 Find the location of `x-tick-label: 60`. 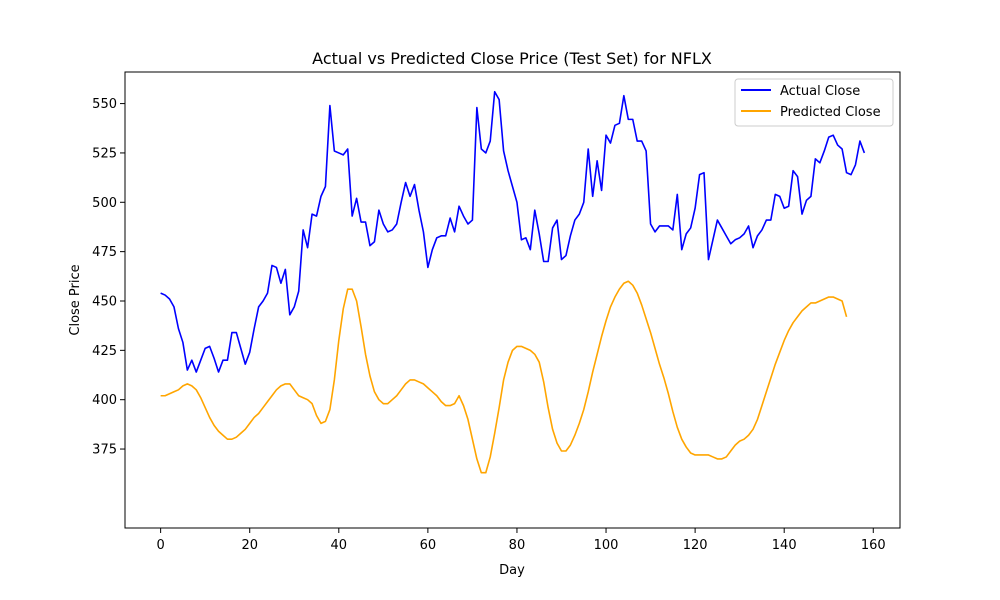

x-tick-label: 60 is located at coordinates (428, 545).